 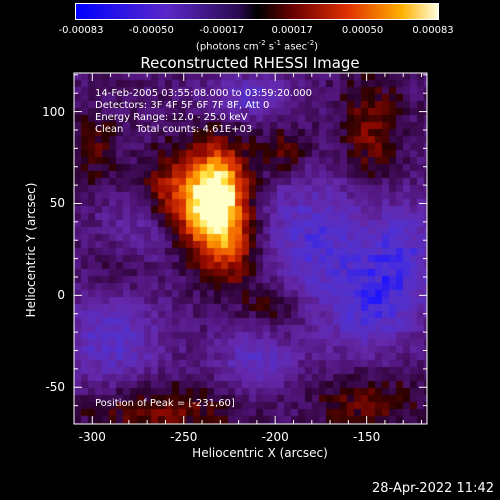 What do you see at coordinates (92, 437) in the screenshot?
I see `x-tick-label: -300` at bounding box center [92, 437].